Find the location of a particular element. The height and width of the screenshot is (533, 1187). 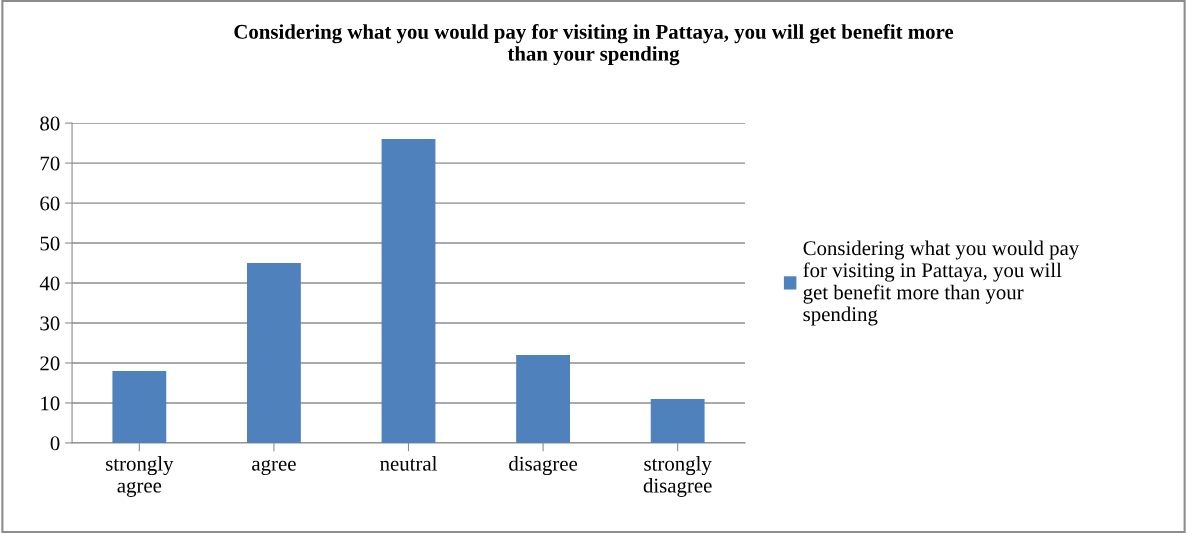

legend-label: Considering what you would pay for visiting in Pattaya, you will get benefit more than your spending is located at coordinates (941, 283).